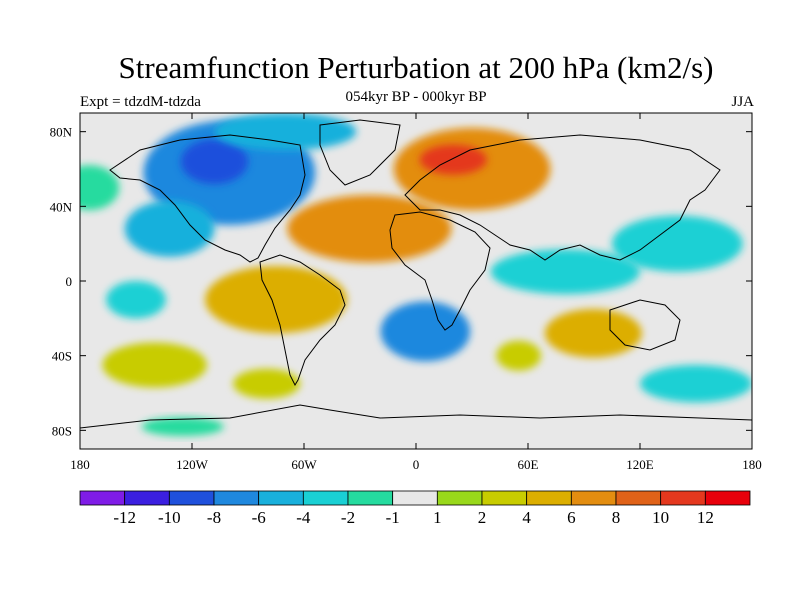 This screenshot has height=600, width=800. Describe the element at coordinates (267, 383) in the screenshot. I see `region-south-pacific-positive` at that location.